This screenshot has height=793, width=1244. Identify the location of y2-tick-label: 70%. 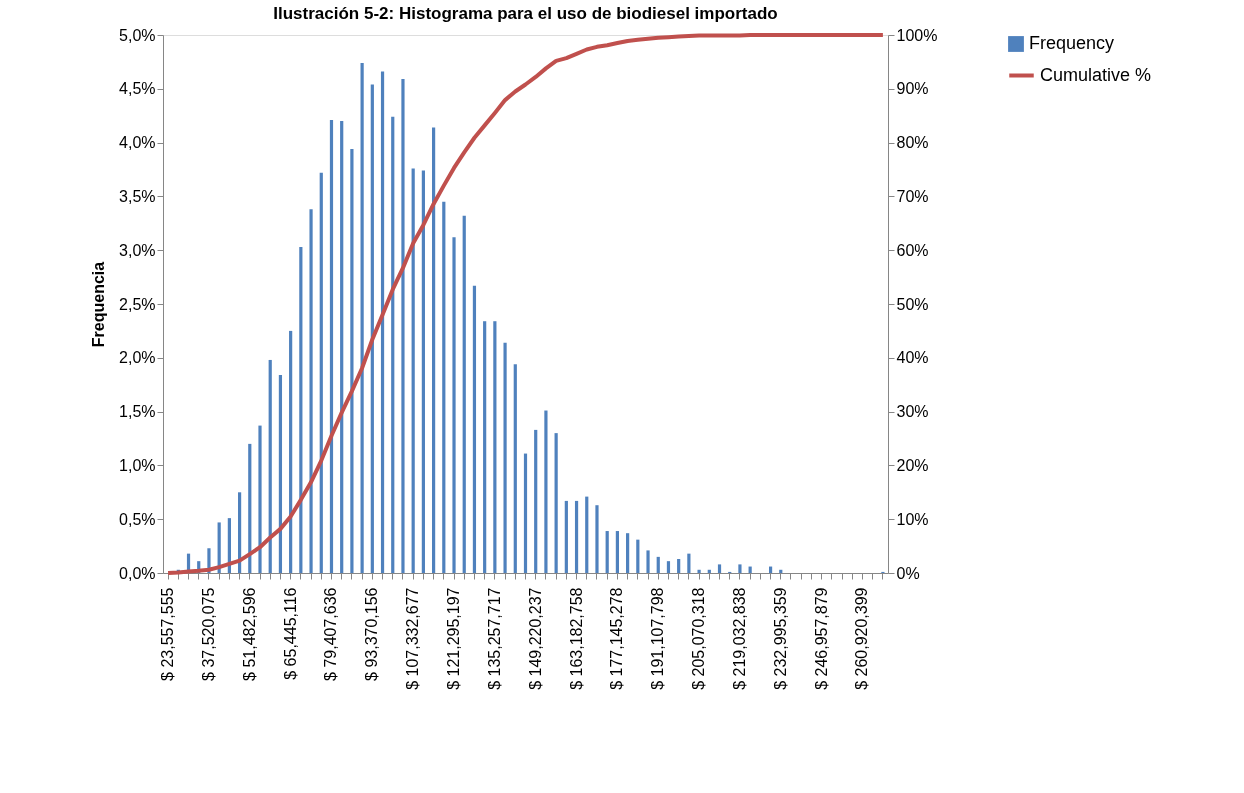
(912, 196).